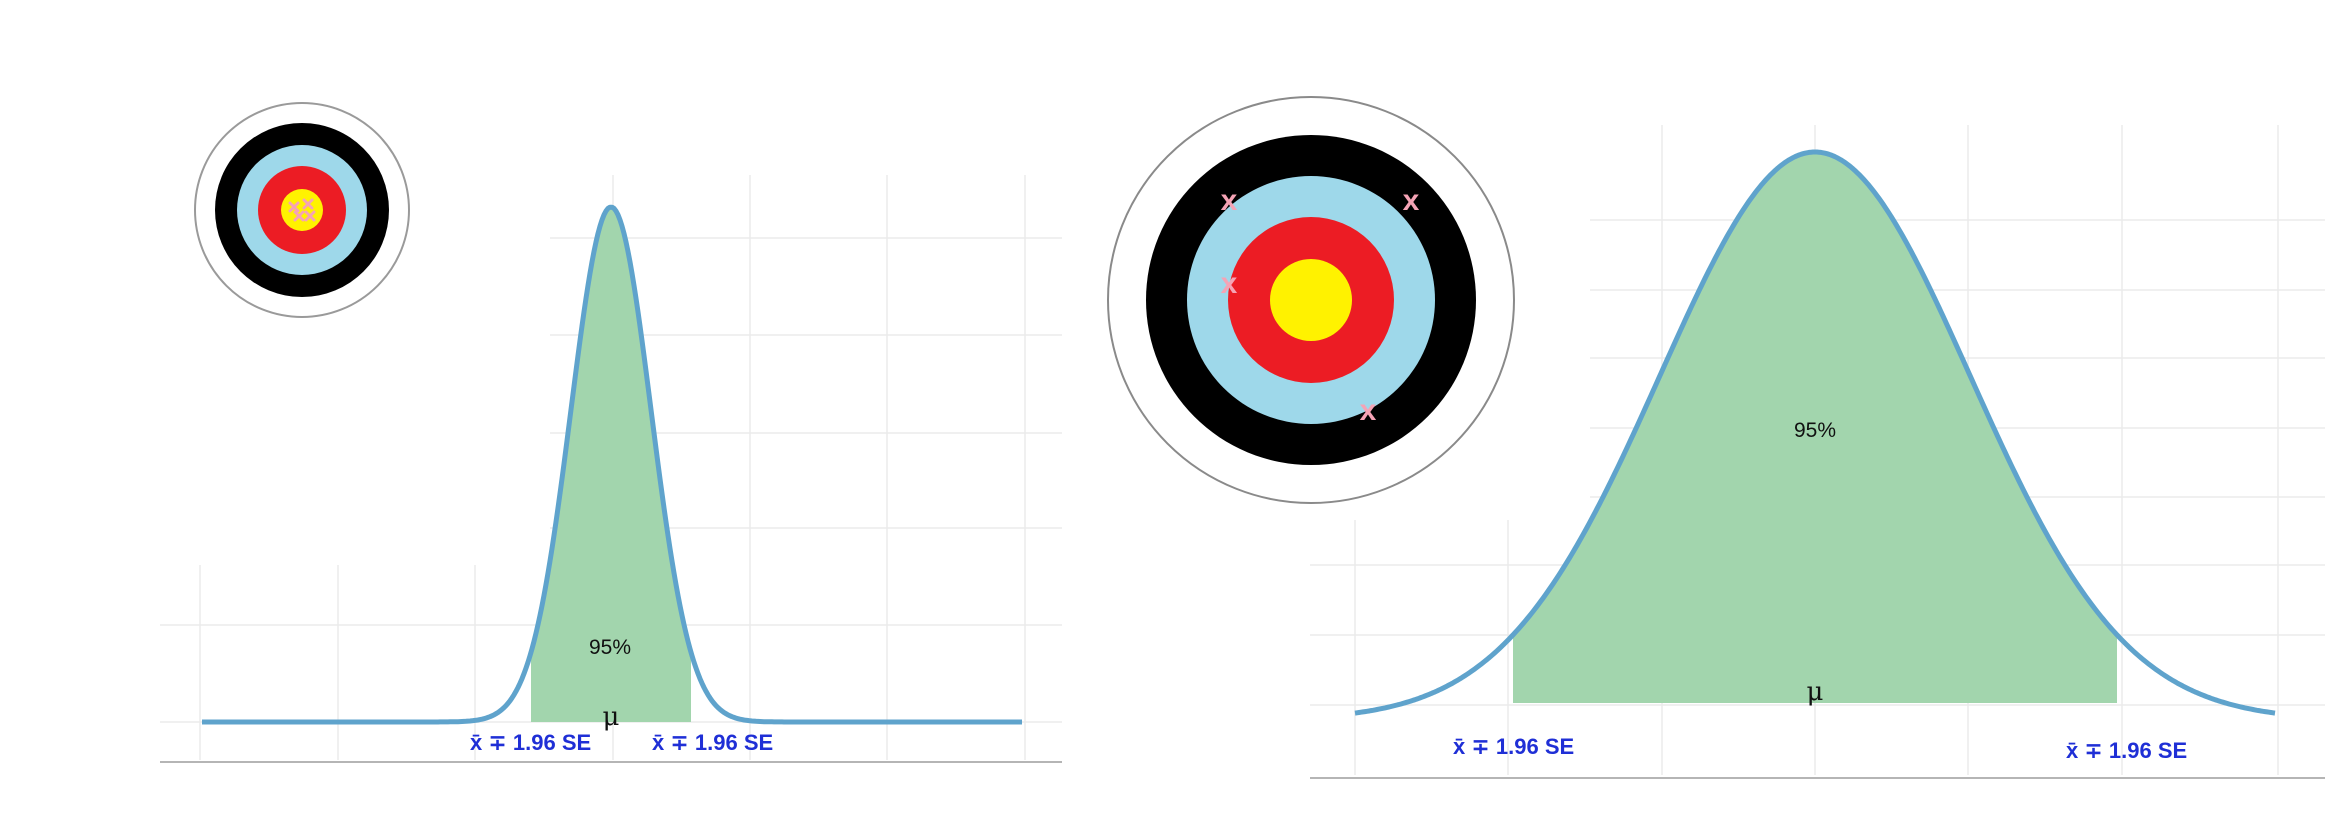 The width and height of the screenshot is (2348, 828). What do you see at coordinates (610, 647) in the screenshot?
I see `left-percent-label: 95%` at bounding box center [610, 647].